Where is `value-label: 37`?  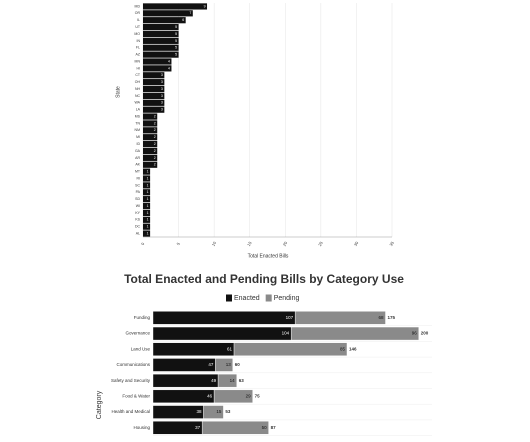
value-label: 37 is located at coordinates (198, 427).